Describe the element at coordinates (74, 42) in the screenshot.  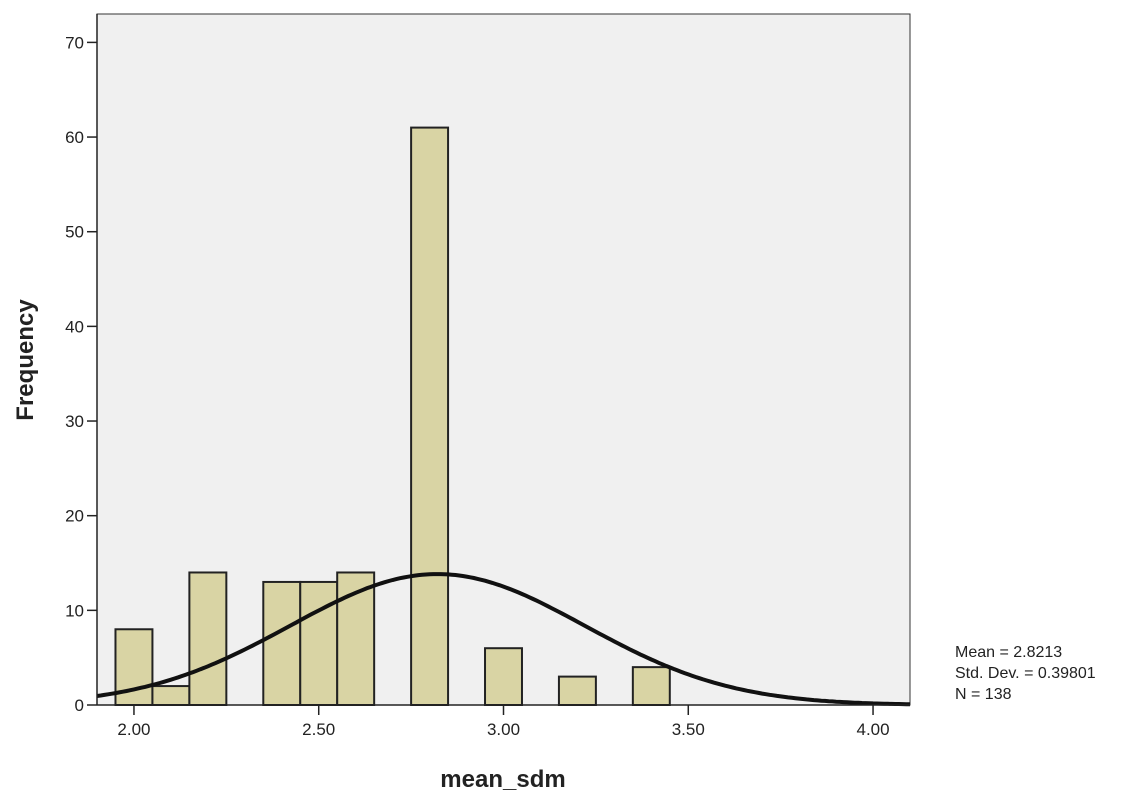
I see `y-tick-label-7: 70` at that location.